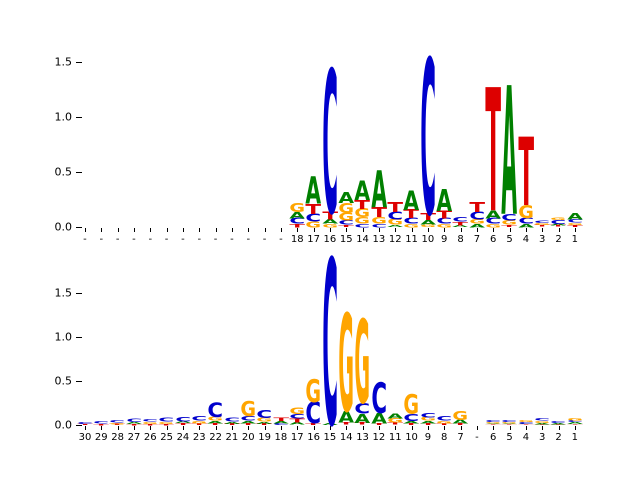 The width and height of the screenshot is (640, 480). I want to click on x-tick-label: 2, so click(558, 437).